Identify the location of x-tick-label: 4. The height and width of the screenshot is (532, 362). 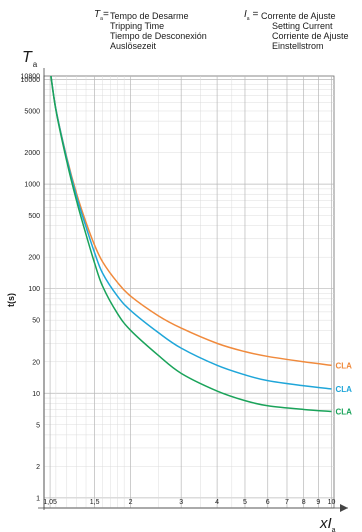
(217, 502).